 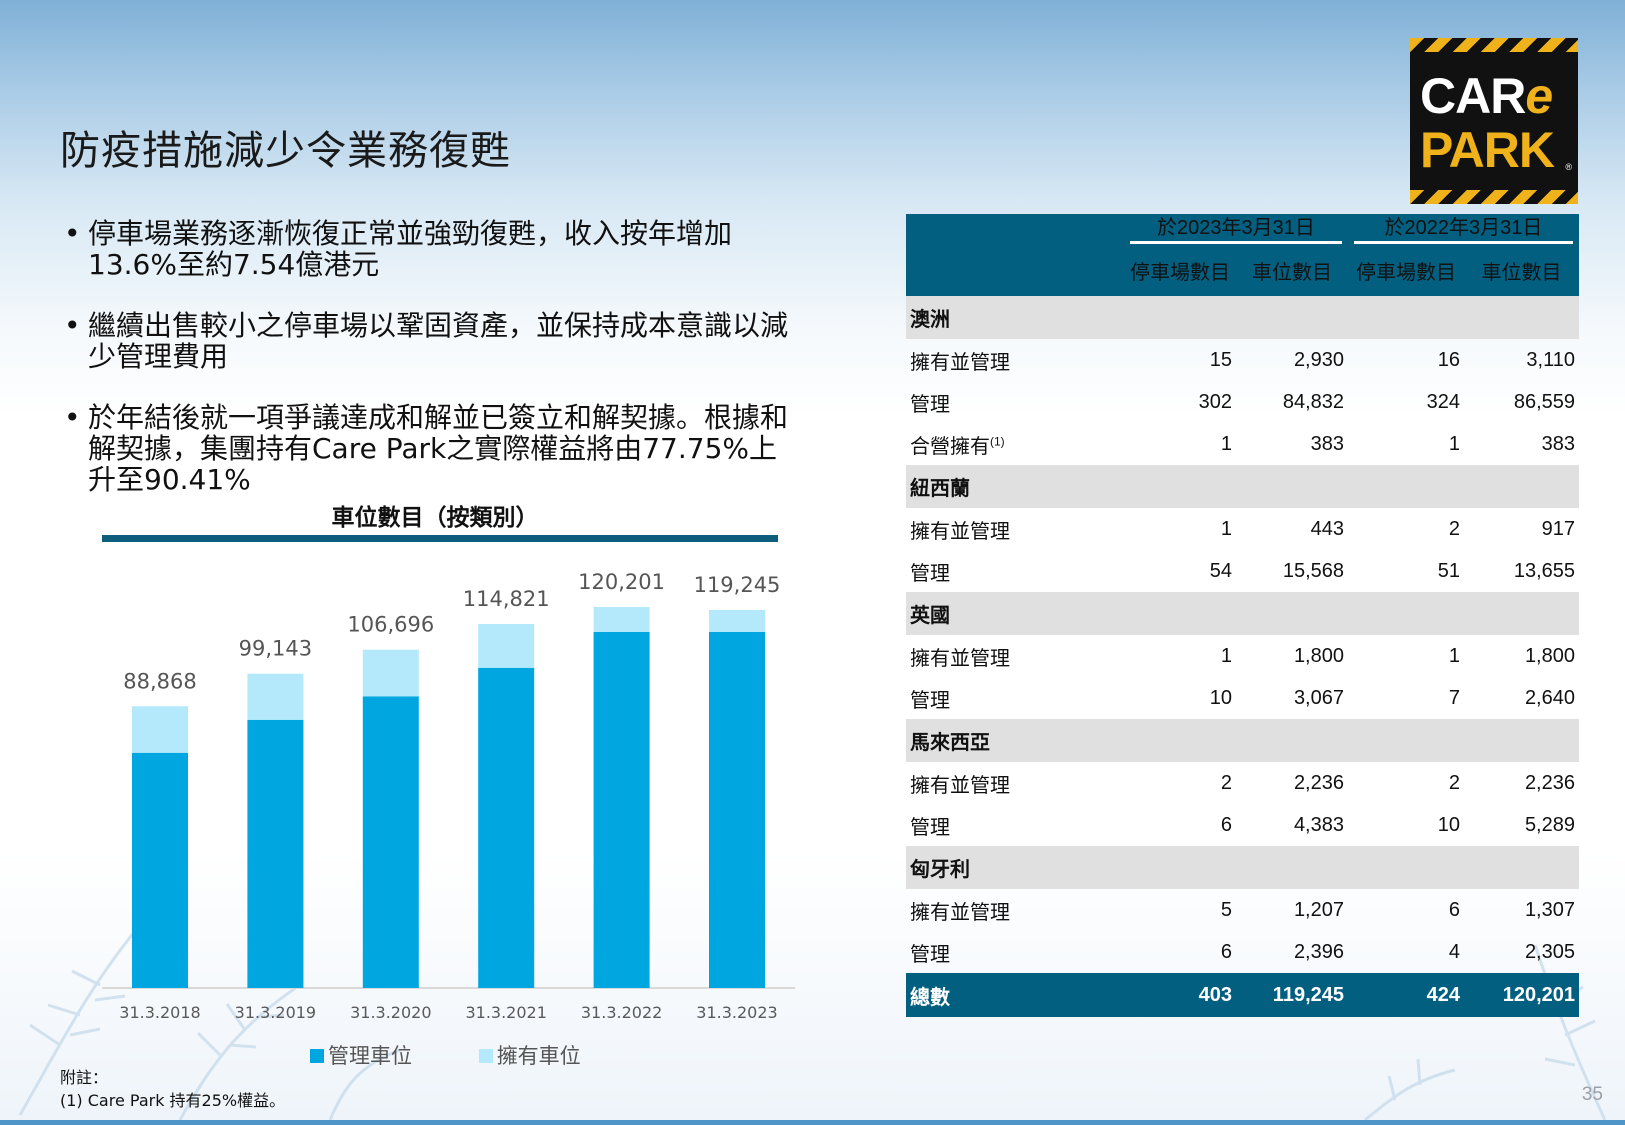 I want to click on table-cell: 15,568, so click(x=1313, y=570).